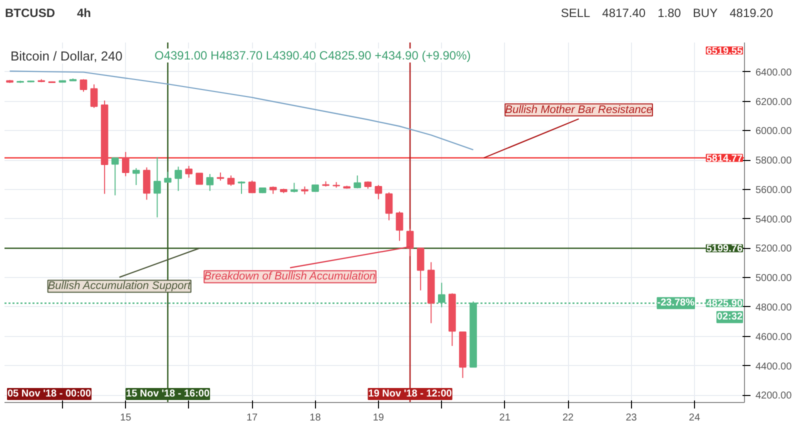 The width and height of the screenshot is (800, 438). Describe the element at coordinates (505, 418) in the screenshot. I see `x-tick-label: 21` at that location.